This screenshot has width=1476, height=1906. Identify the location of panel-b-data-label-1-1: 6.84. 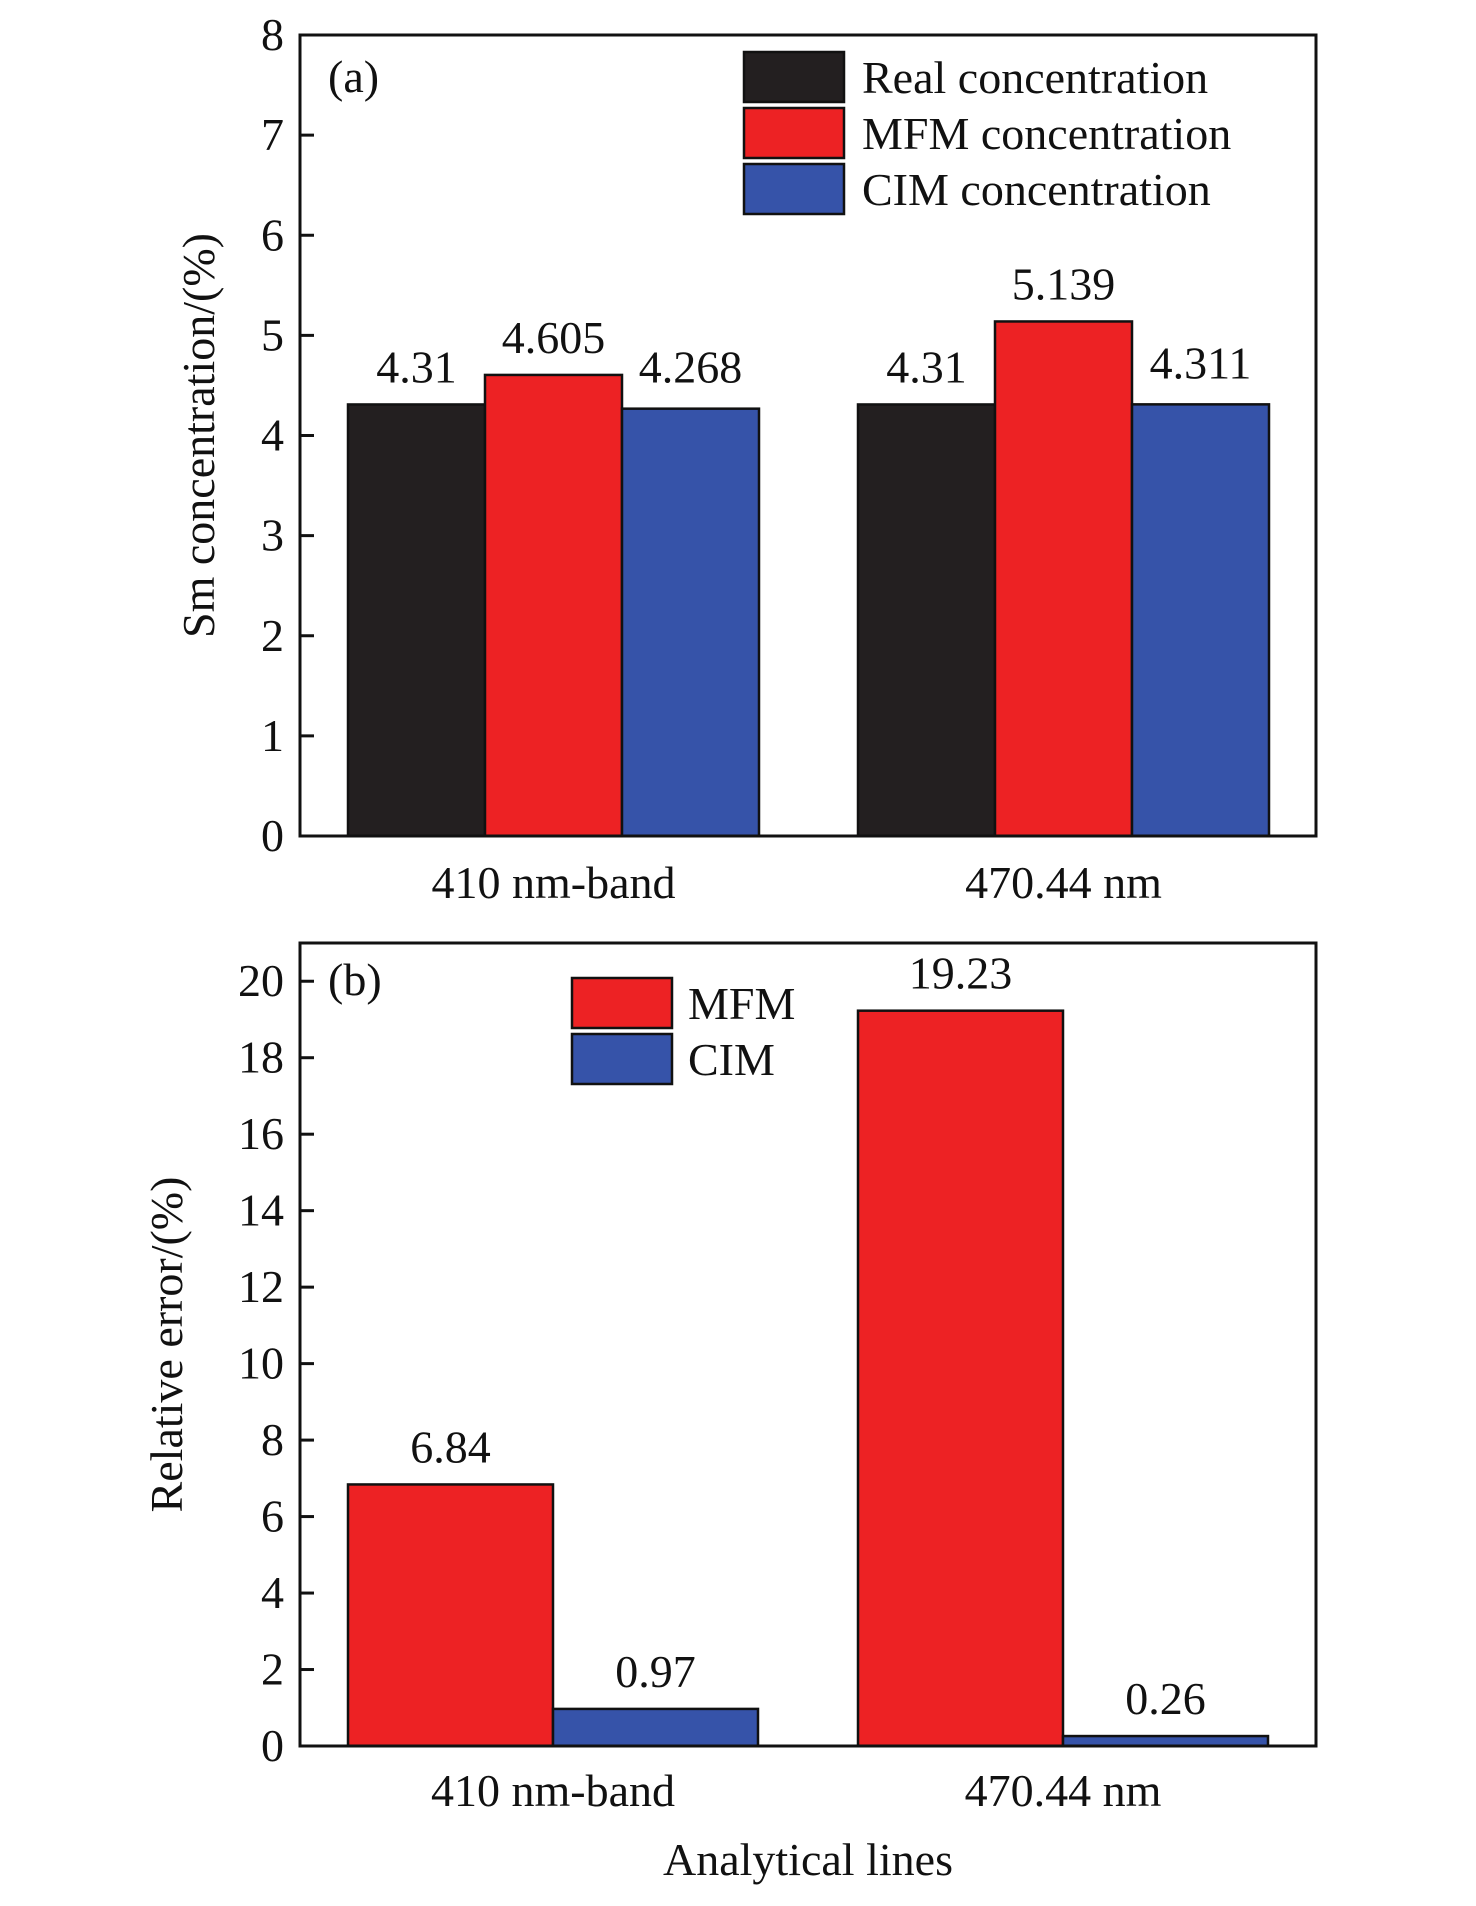
(450, 1446).